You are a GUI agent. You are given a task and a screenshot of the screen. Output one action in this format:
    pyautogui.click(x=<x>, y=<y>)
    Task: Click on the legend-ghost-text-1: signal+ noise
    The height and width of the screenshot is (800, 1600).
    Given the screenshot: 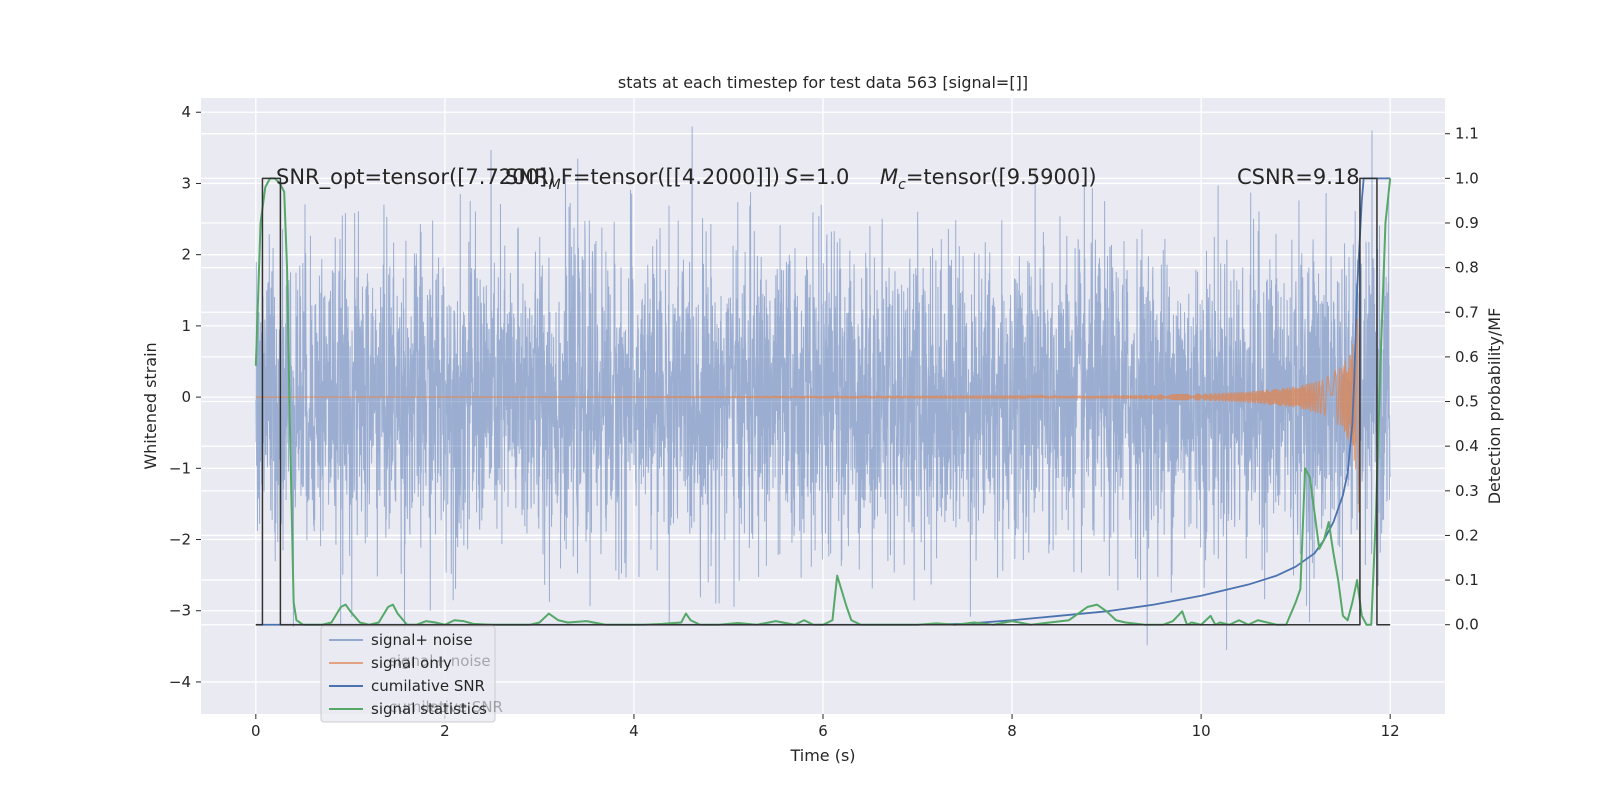 What is the action you would take?
    pyautogui.click(x=440, y=661)
    